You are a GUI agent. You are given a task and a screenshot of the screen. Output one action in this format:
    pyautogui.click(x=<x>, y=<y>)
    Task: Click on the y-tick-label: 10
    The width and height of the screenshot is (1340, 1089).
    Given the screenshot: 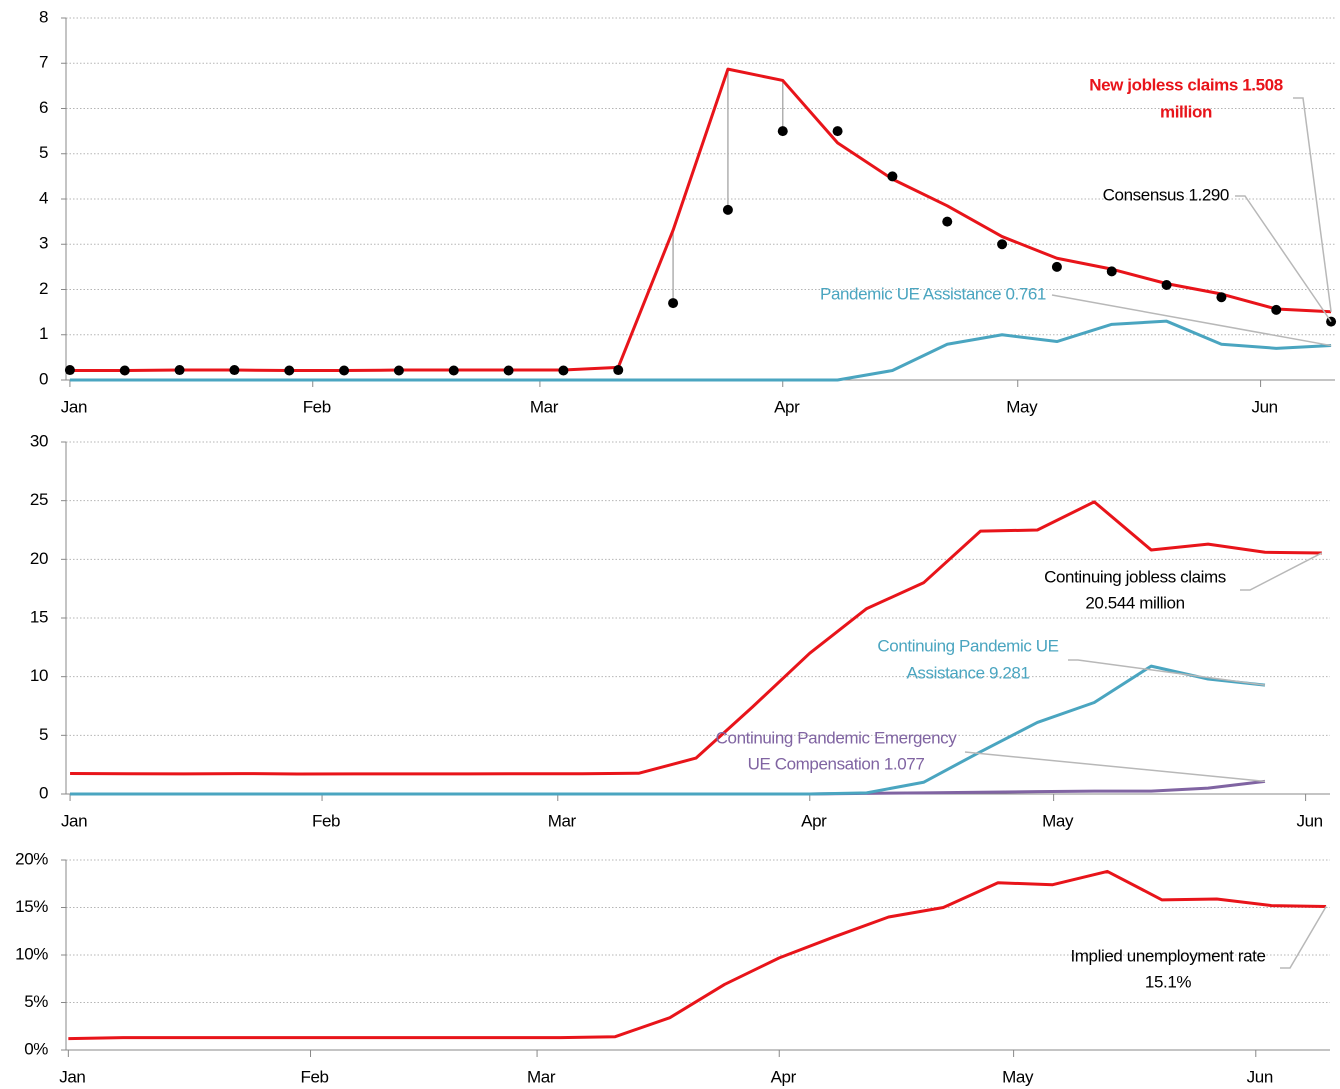 What is the action you would take?
    pyautogui.click(x=39, y=675)
    